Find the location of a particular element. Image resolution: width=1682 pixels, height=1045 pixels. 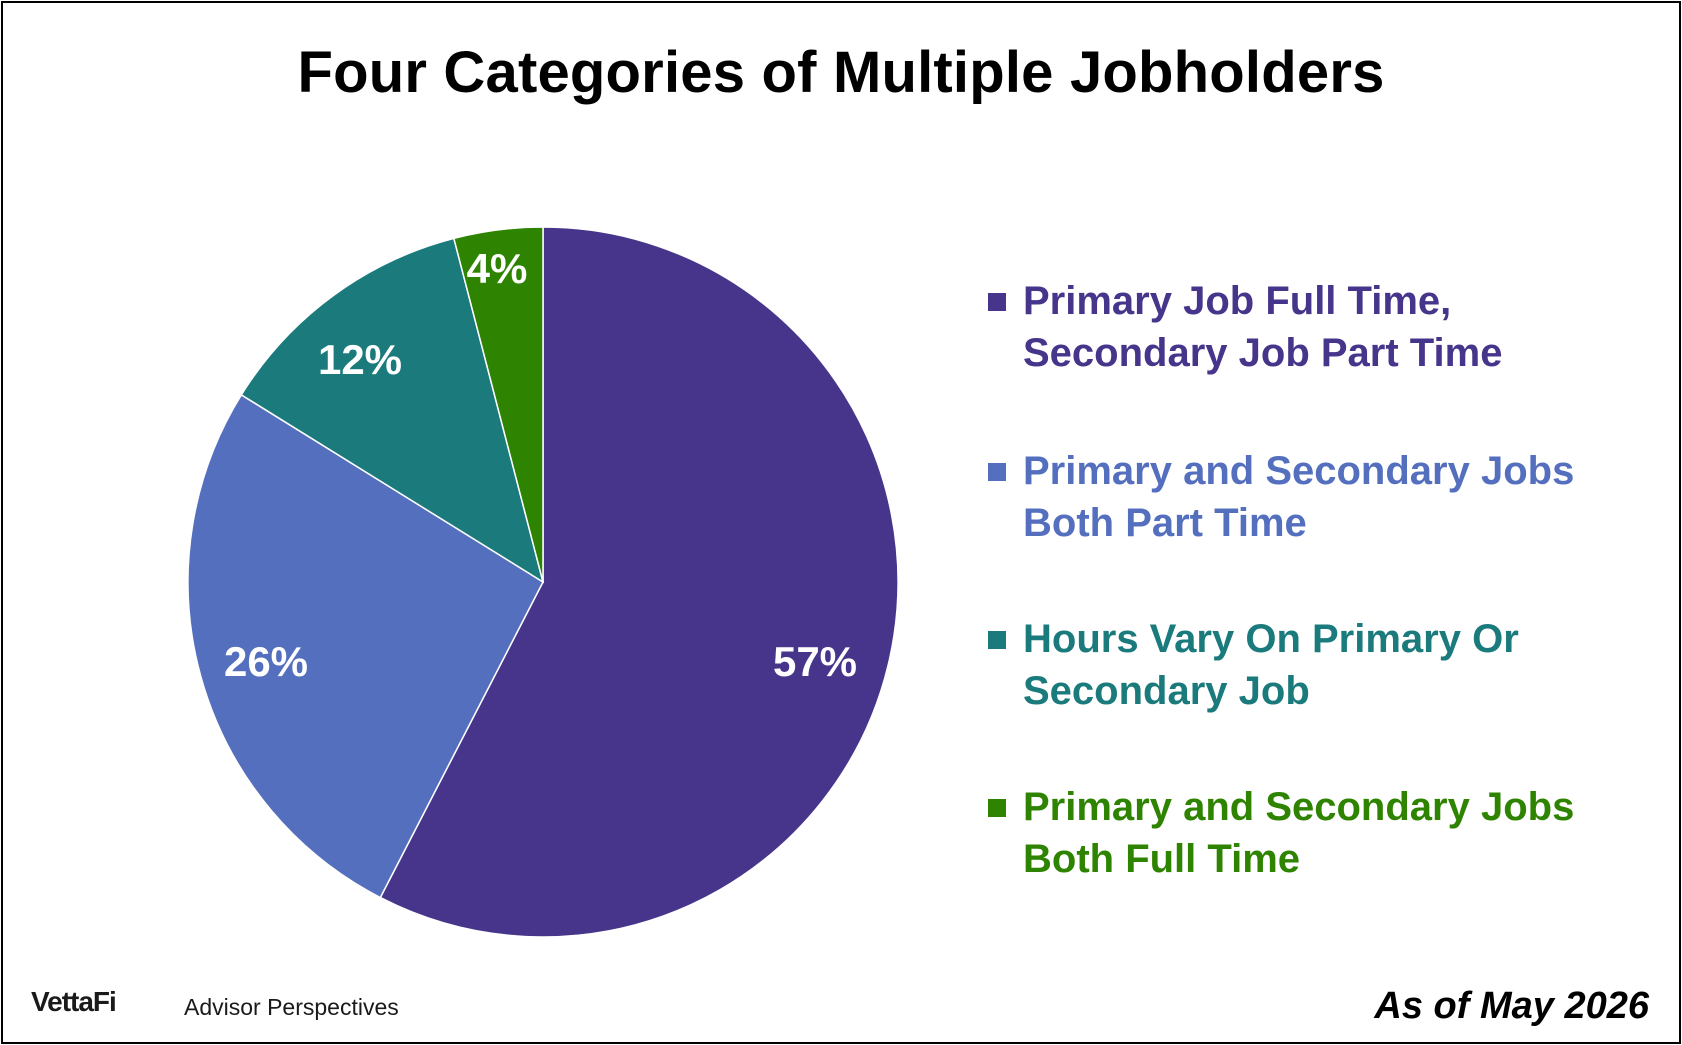

footer-brand: Advisor Perspectives is located at coordinates (291, 1007).